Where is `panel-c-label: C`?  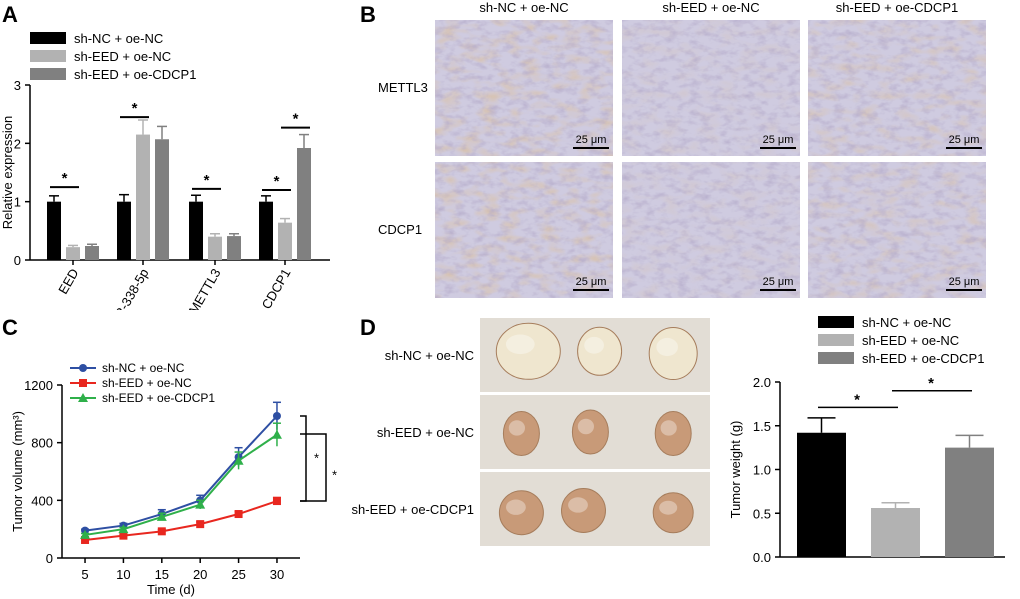
panel-c-label: C is located at coordinates (10, 327).